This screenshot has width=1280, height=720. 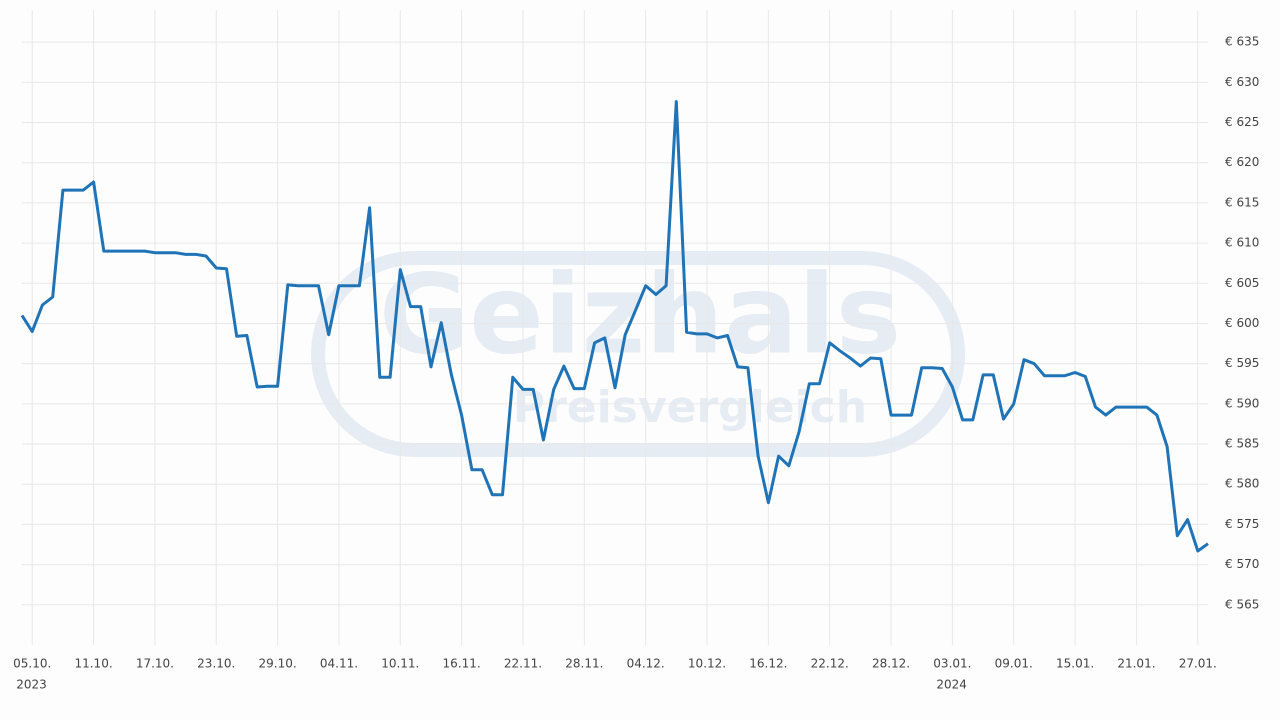 I want to click on x-tick-label: 16.12., so click(x=768, y=664).